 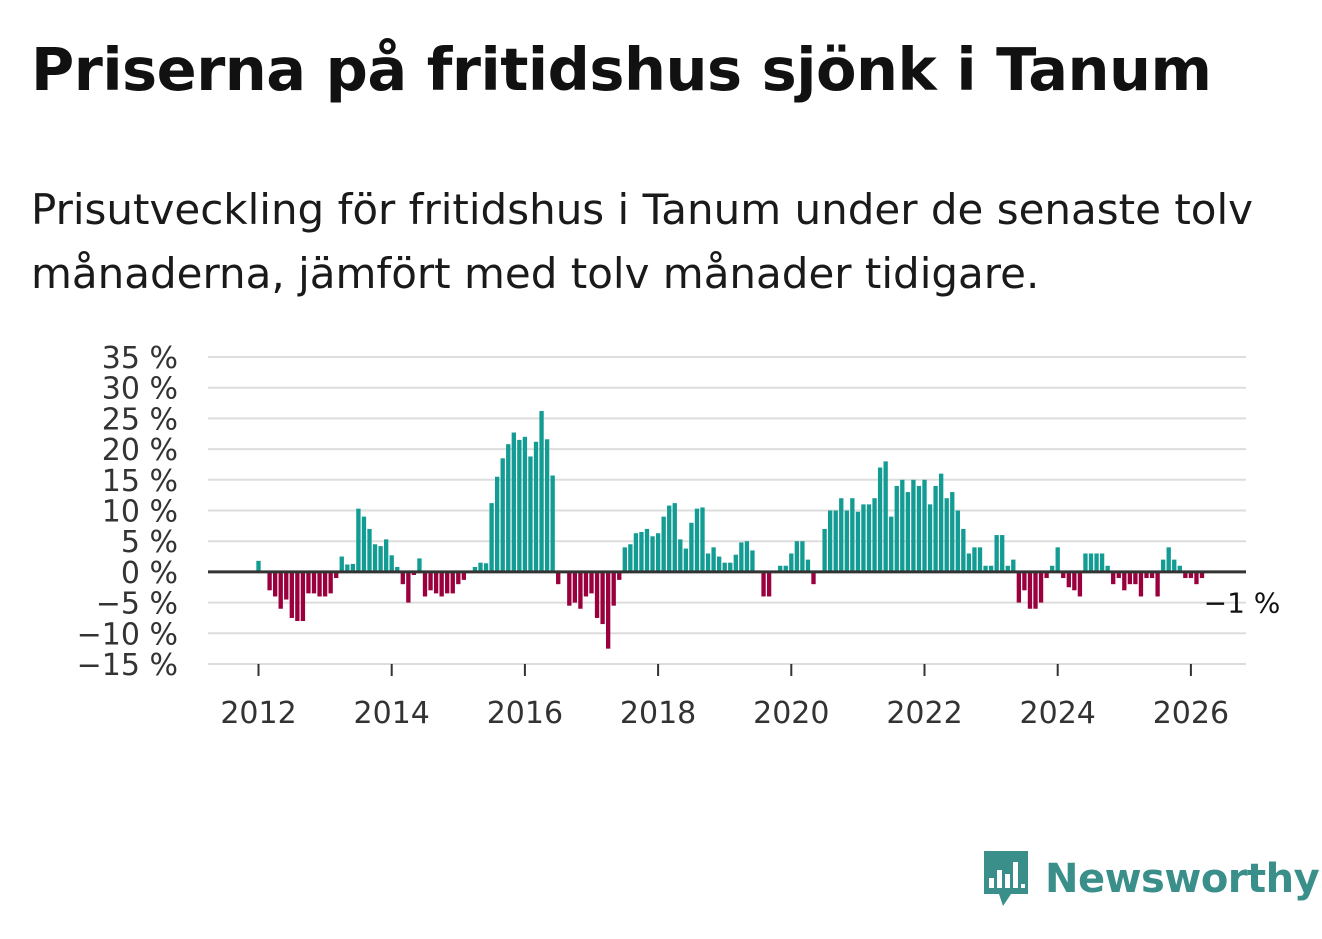 What do you see at coordinates (149, 573) in the screenshot?
I see `y-tick-label: 0 %` at bounding box center [149, 573].